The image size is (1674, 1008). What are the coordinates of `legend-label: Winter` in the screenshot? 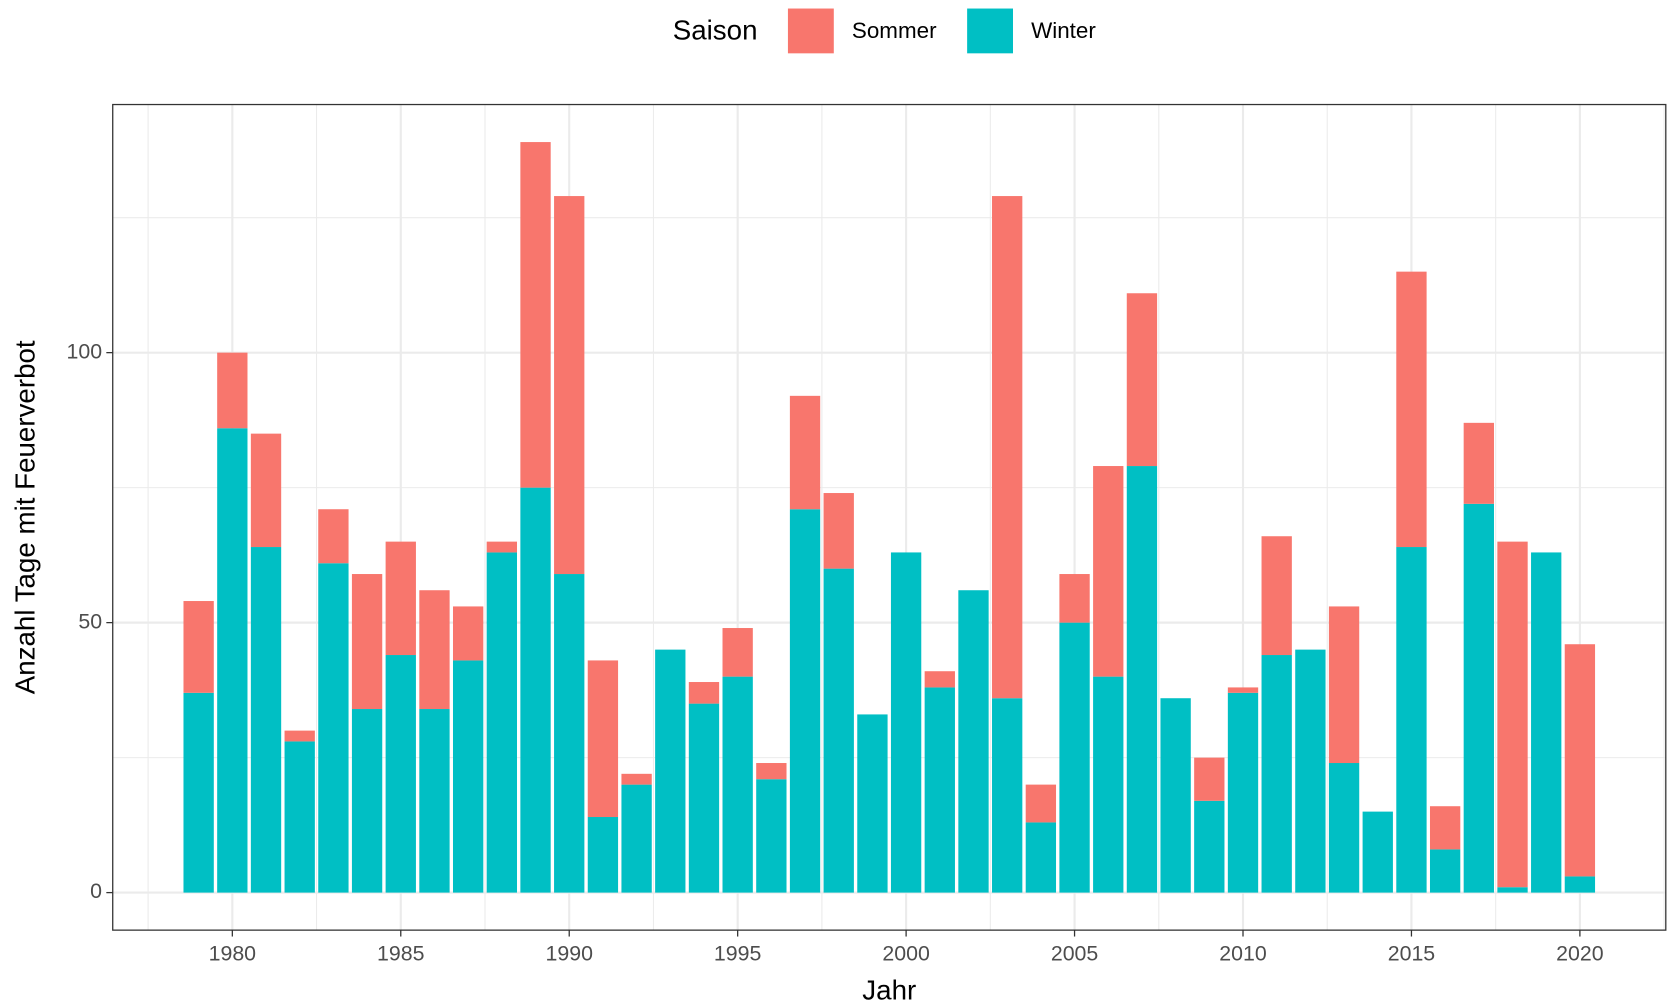 It's located at (1063, 30).